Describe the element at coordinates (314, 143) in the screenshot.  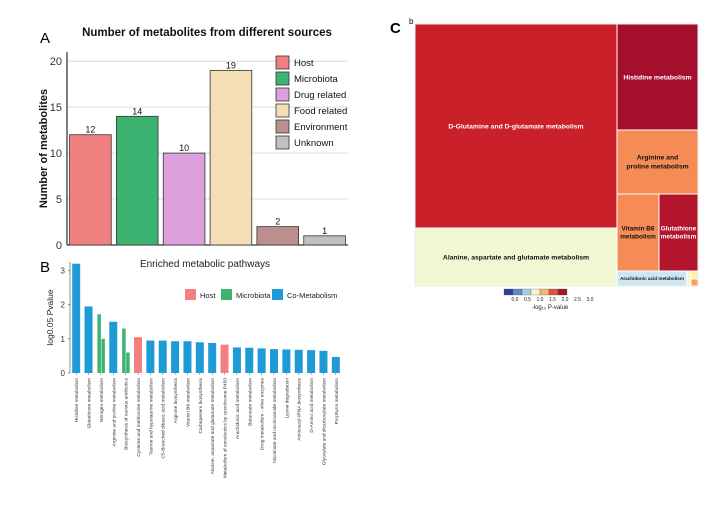
I see `legend-label-a: Unknown` at that location.